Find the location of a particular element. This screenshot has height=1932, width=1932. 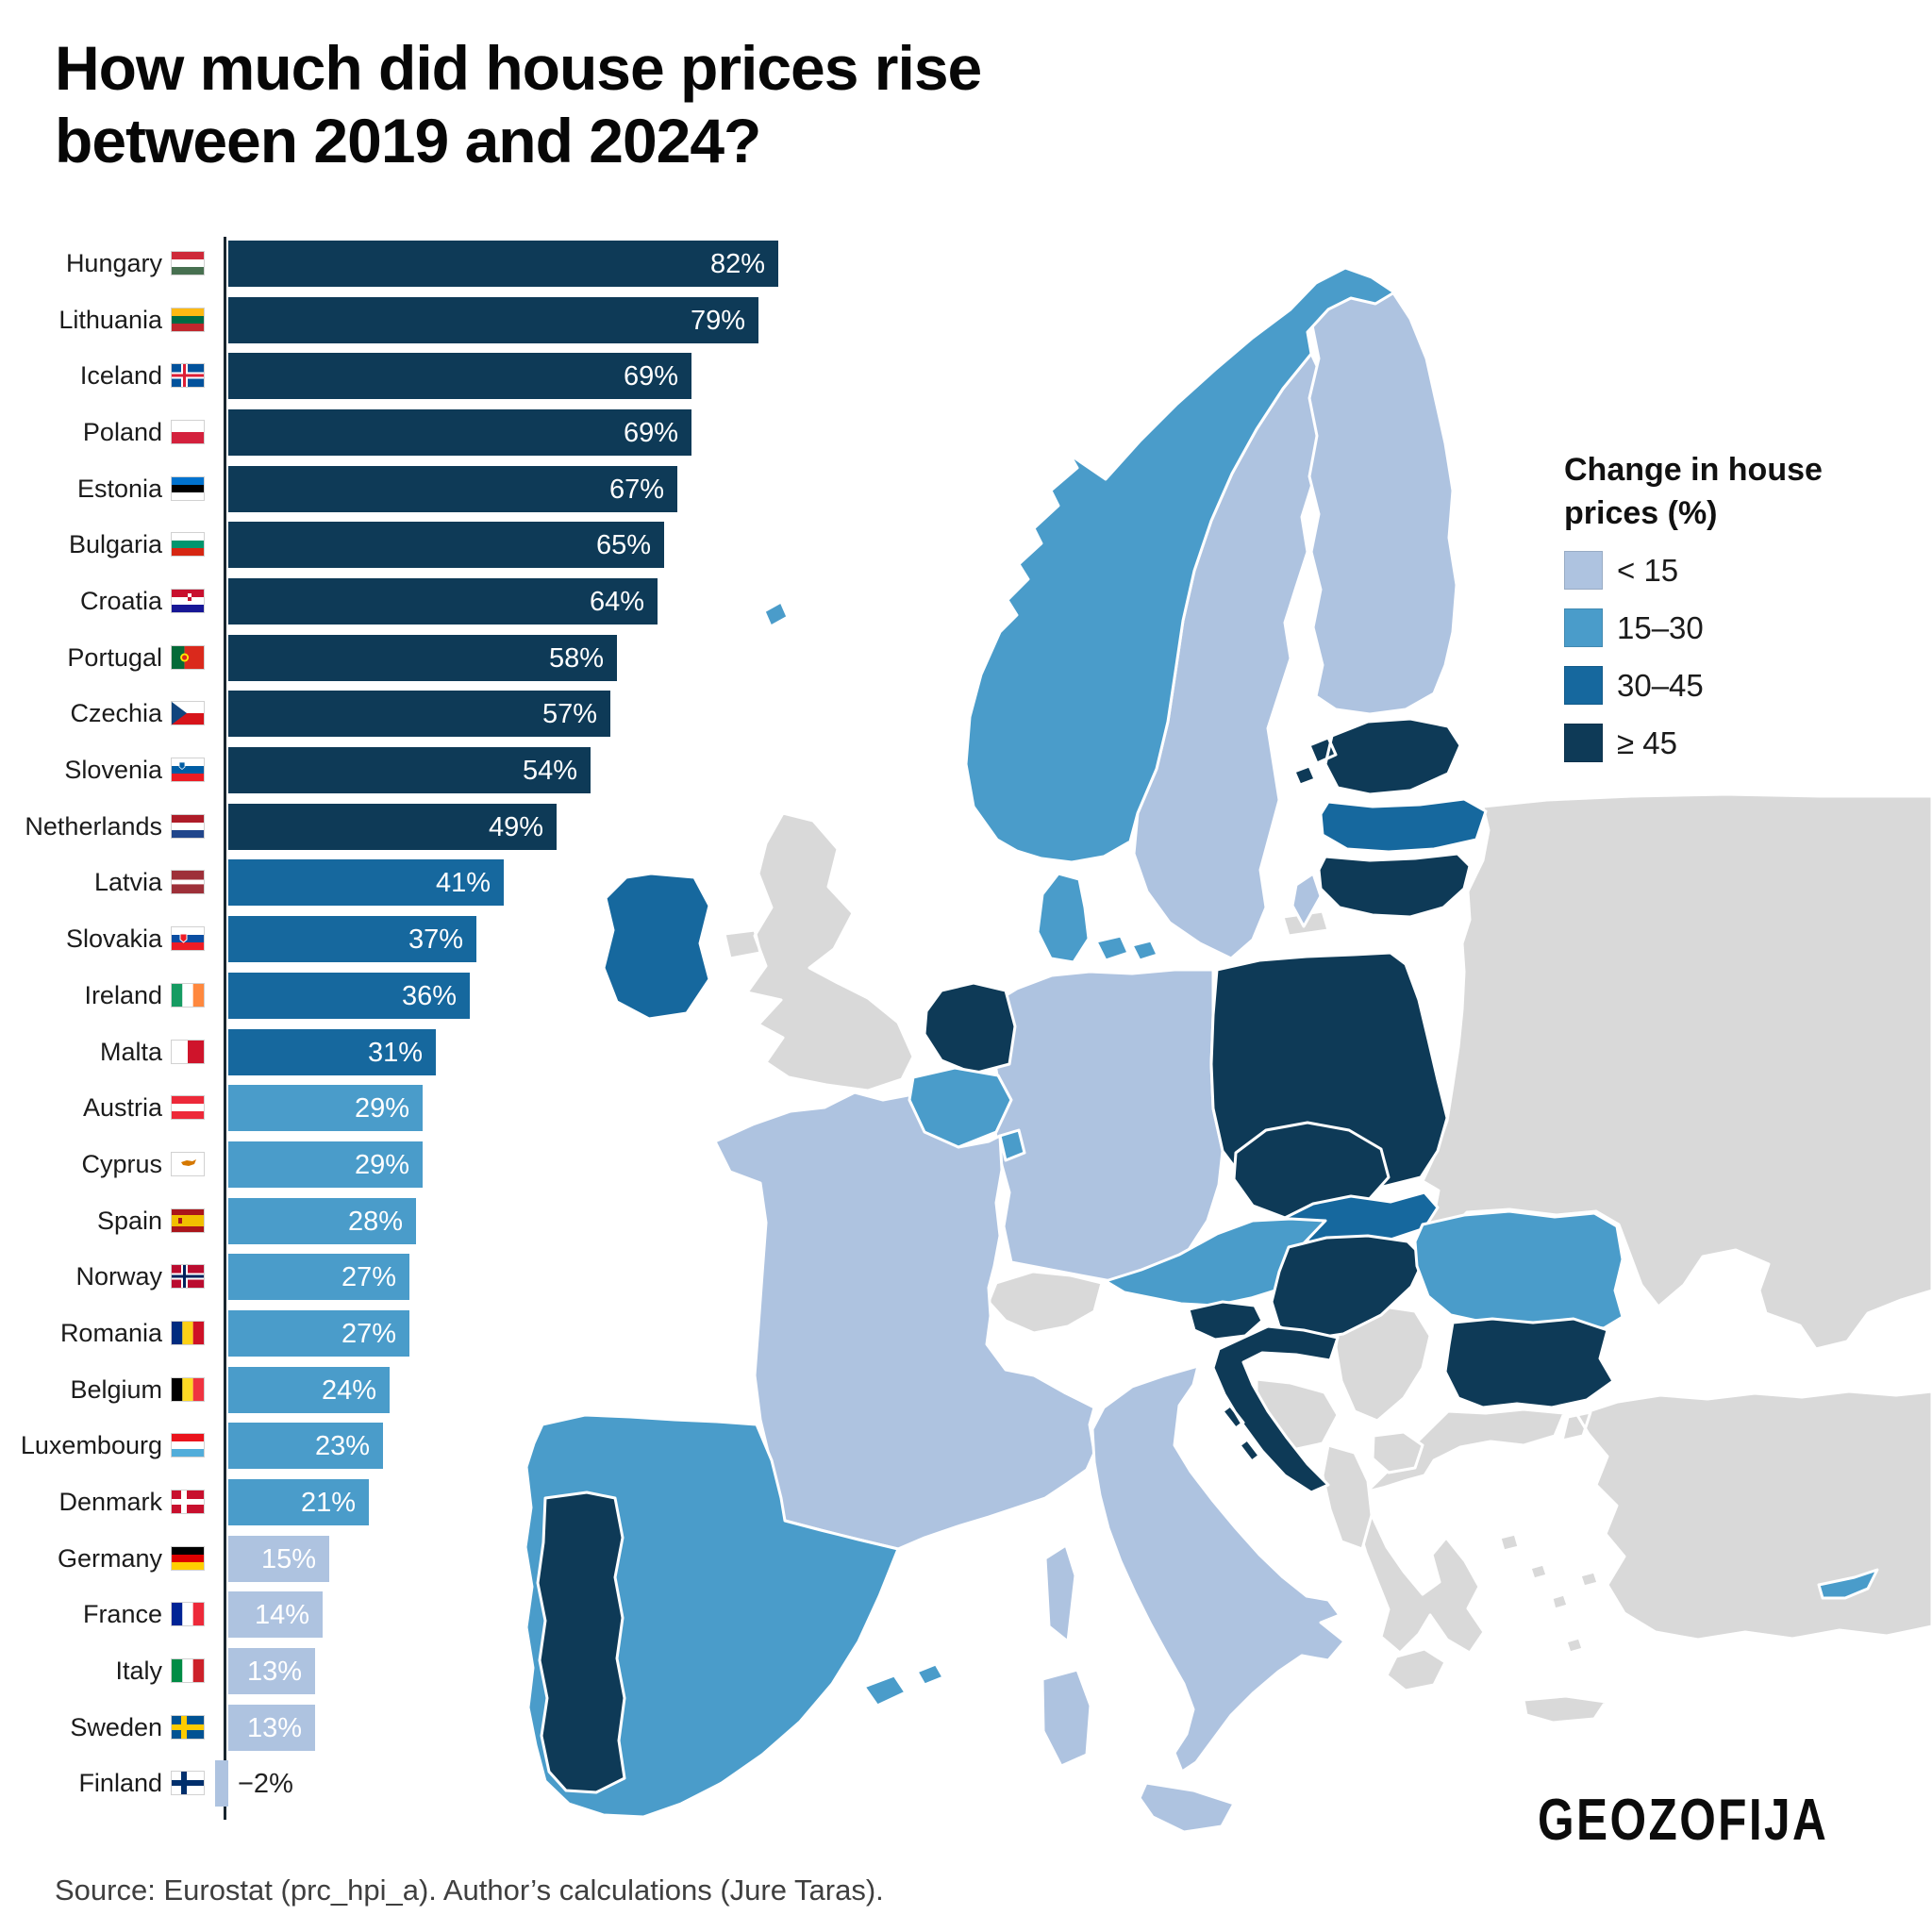

country-label: Italy is located at coordinates (138, 1671).